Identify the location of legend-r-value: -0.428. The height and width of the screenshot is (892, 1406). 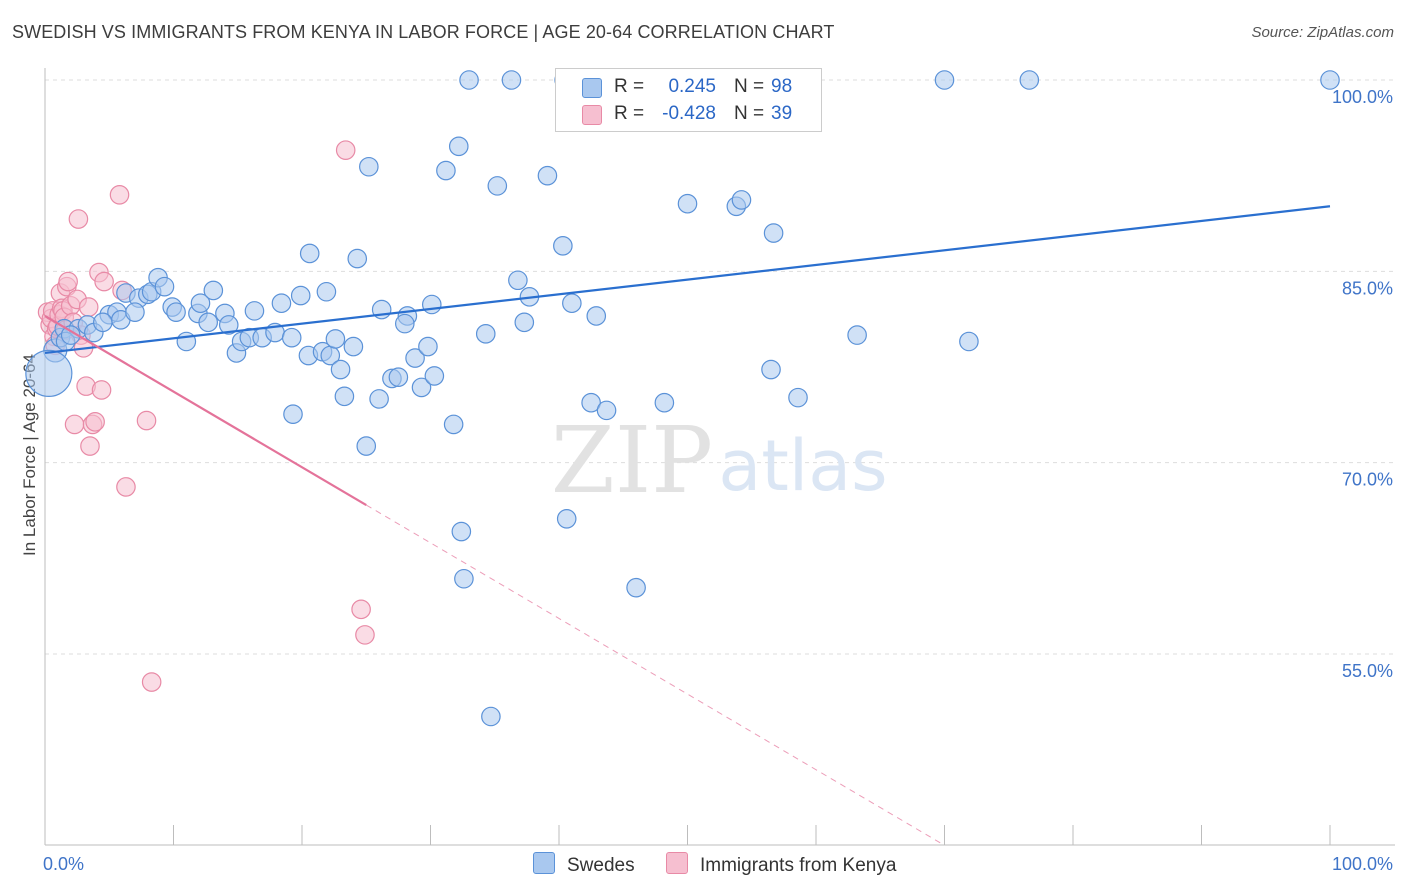
(689, 113).